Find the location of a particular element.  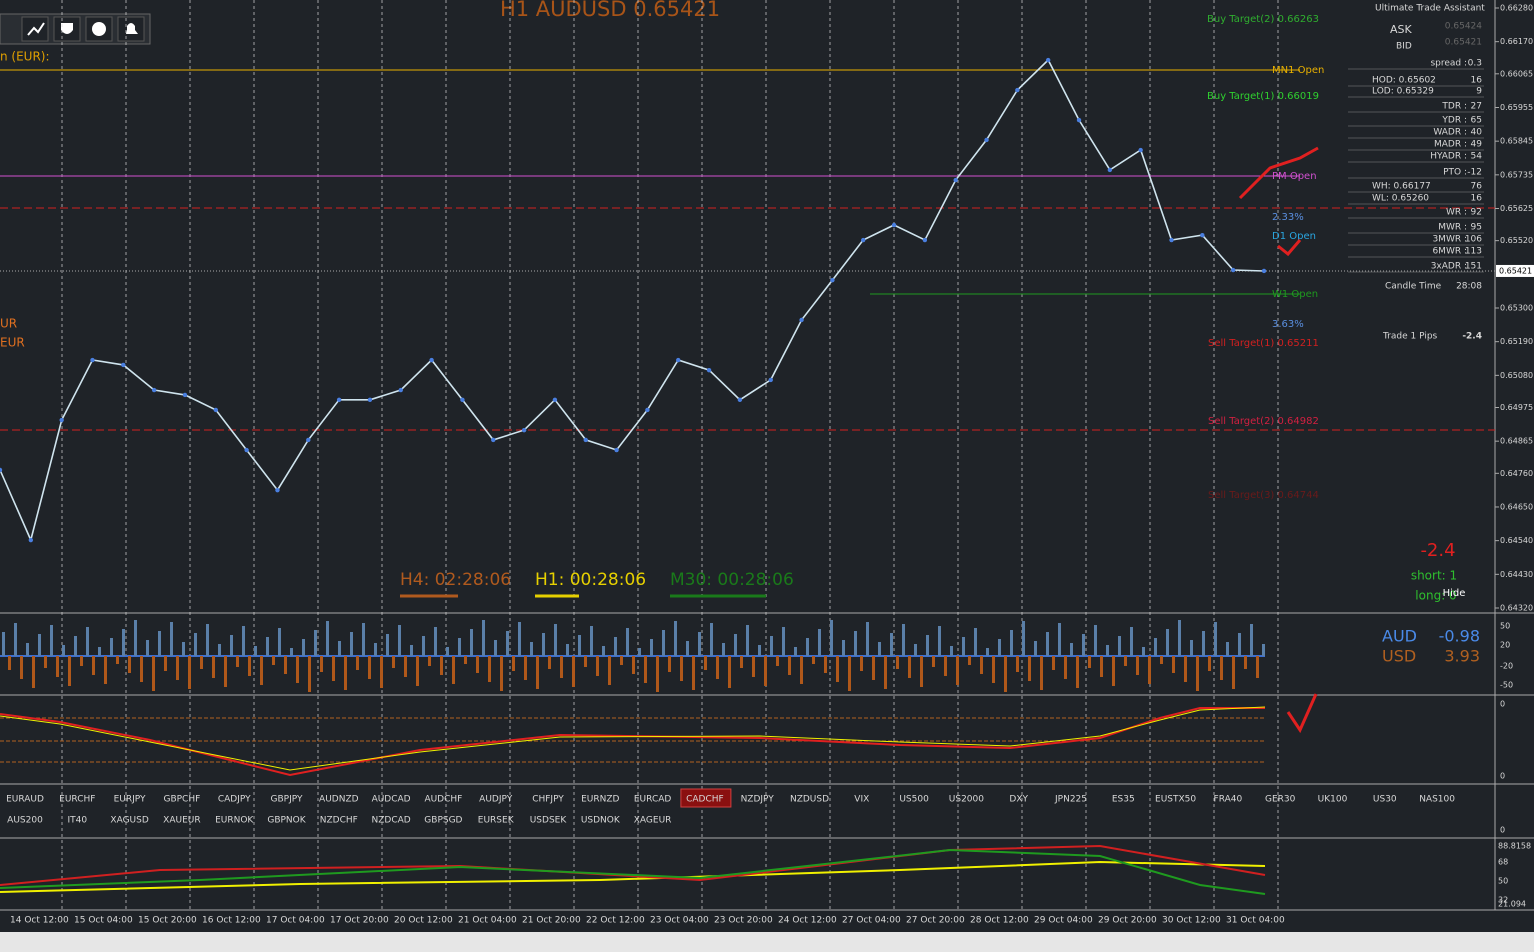

symbol-button: GBPCHF is located at coordinates (181, 800).